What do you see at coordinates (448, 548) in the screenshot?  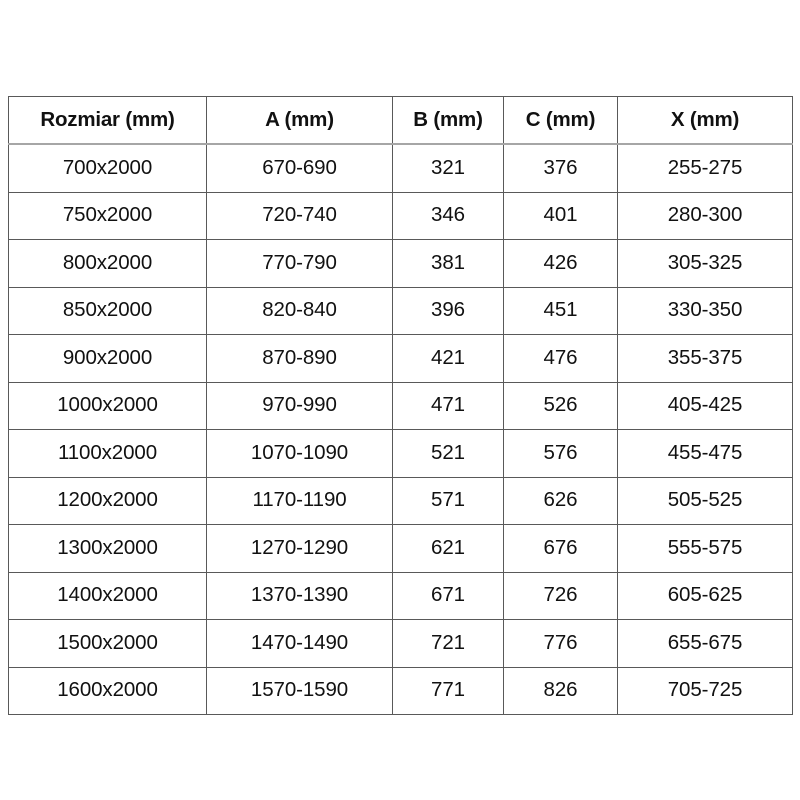 I see `table-cell-b: 621` at bounding box center [448, 548].